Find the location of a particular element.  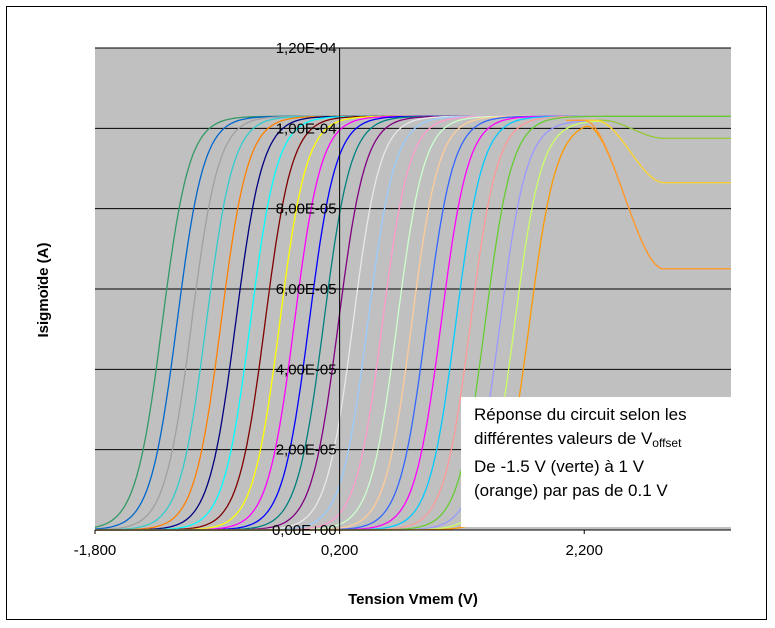

y-tick-label: 1,00E-04 is located at coordinates (306, 128).